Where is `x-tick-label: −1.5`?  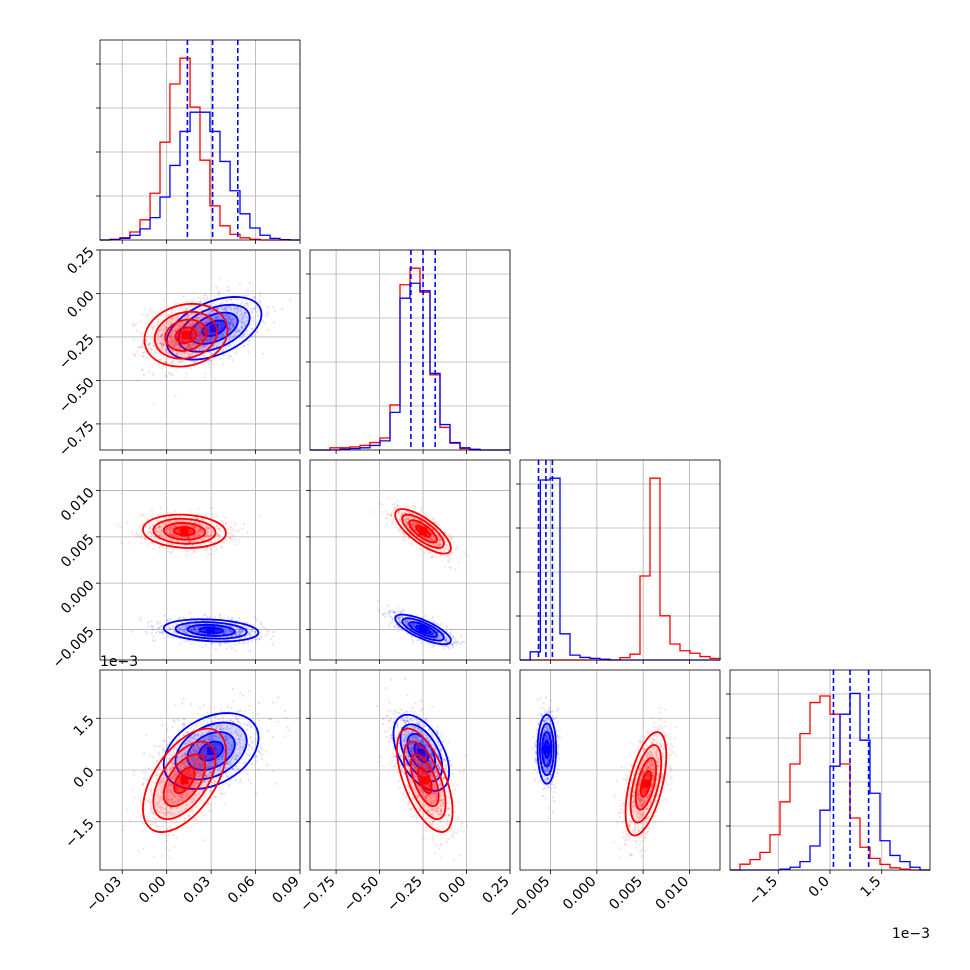
x-tick-label: −1.5 is located at coordinates (763, 891).